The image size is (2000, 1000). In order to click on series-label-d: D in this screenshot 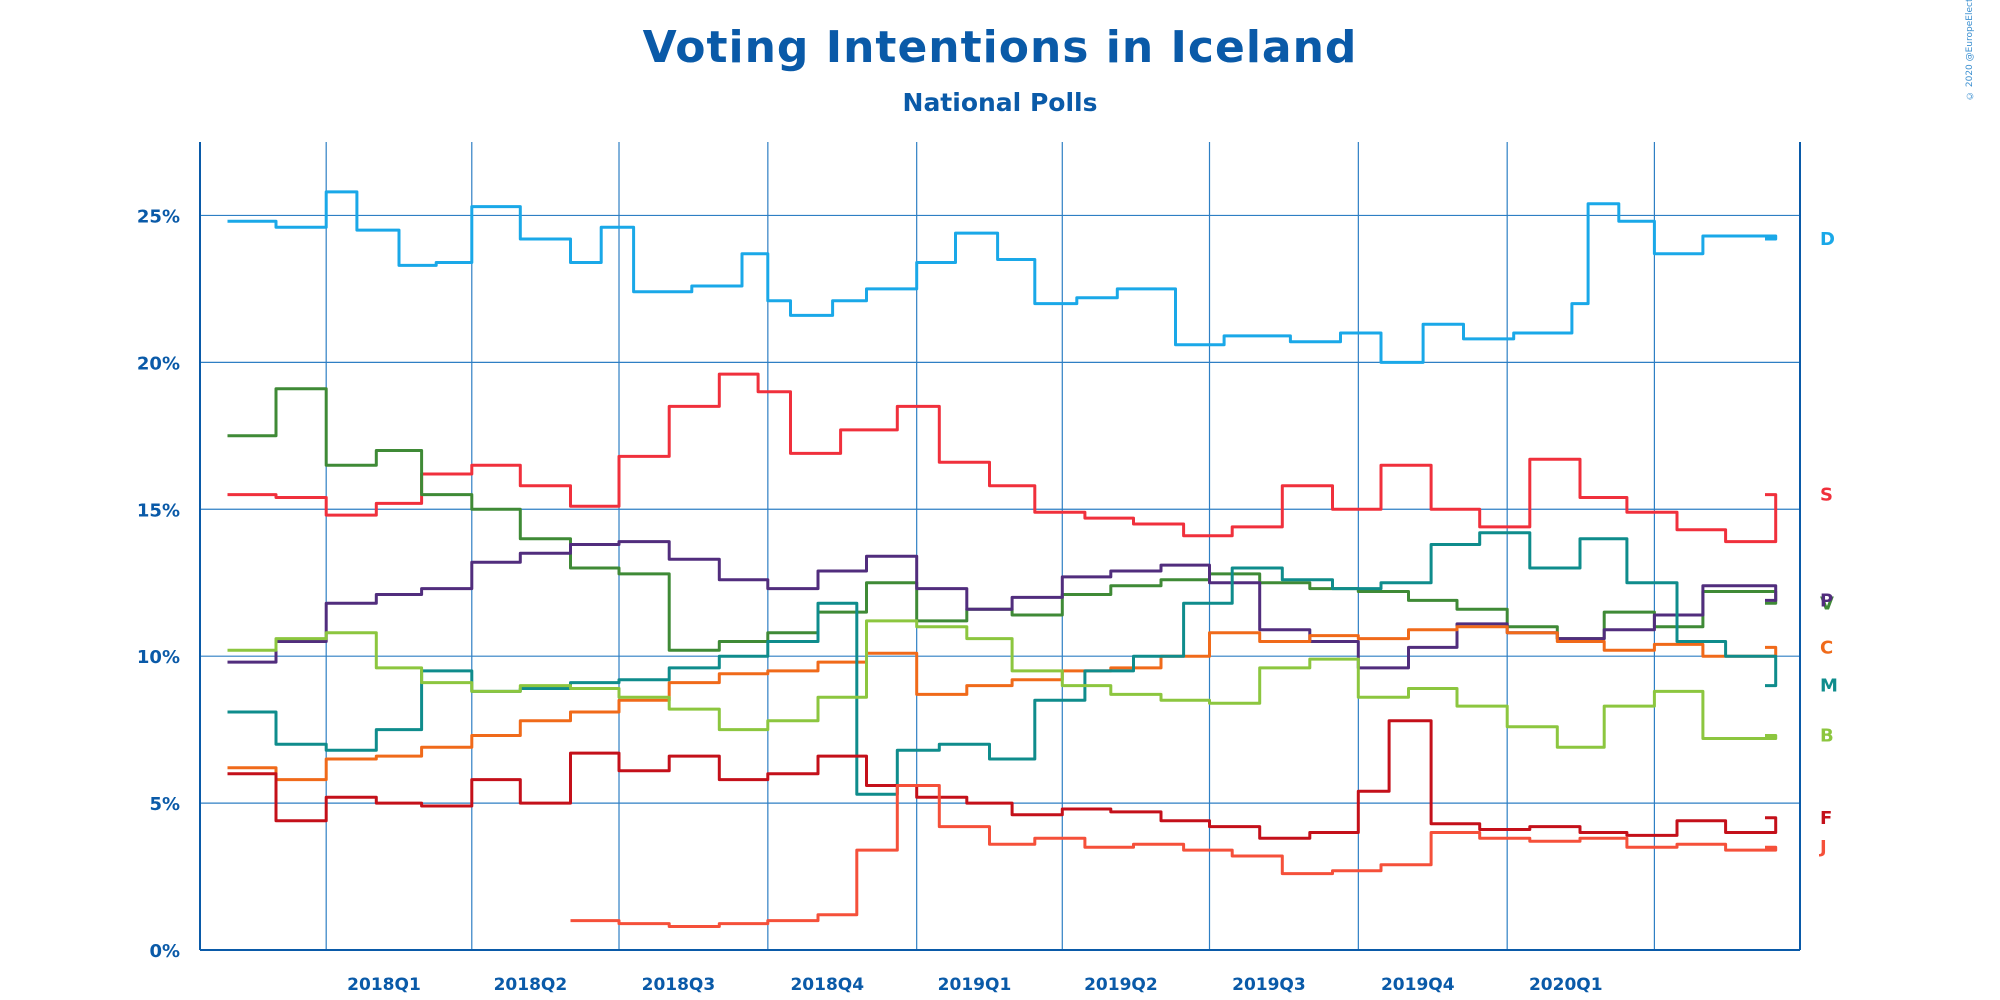, I will do `click(1827, 239)`.